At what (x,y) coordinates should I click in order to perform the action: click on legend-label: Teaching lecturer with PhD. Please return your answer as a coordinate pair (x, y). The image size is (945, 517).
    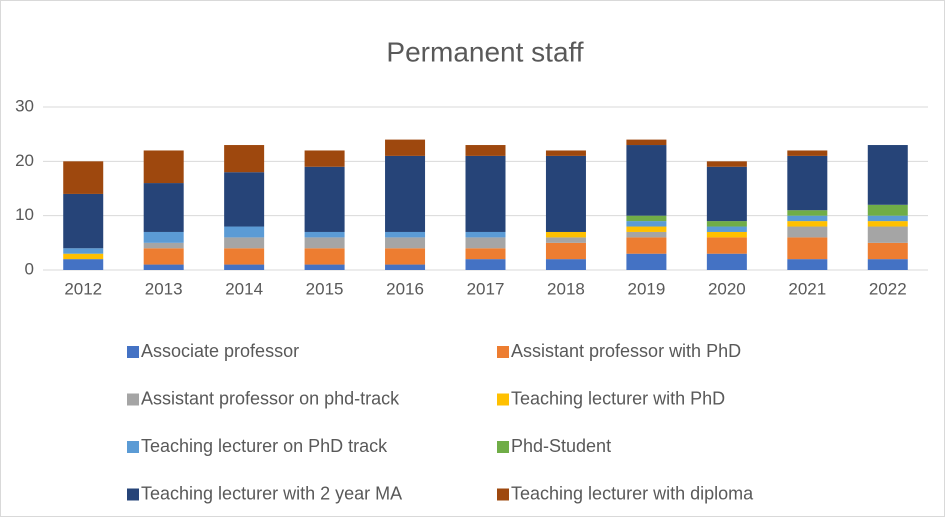
    Looking at the image, I should click on (618, 398).